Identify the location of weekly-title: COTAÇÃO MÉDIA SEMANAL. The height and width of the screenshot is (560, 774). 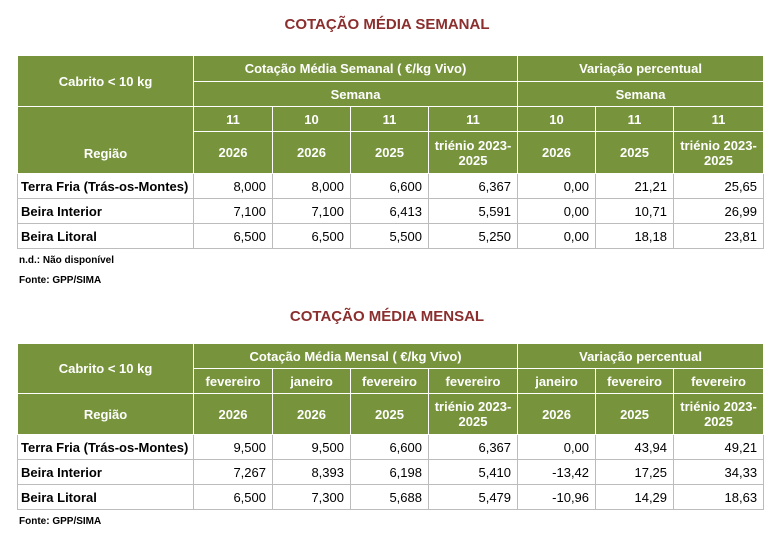
(387, 24).